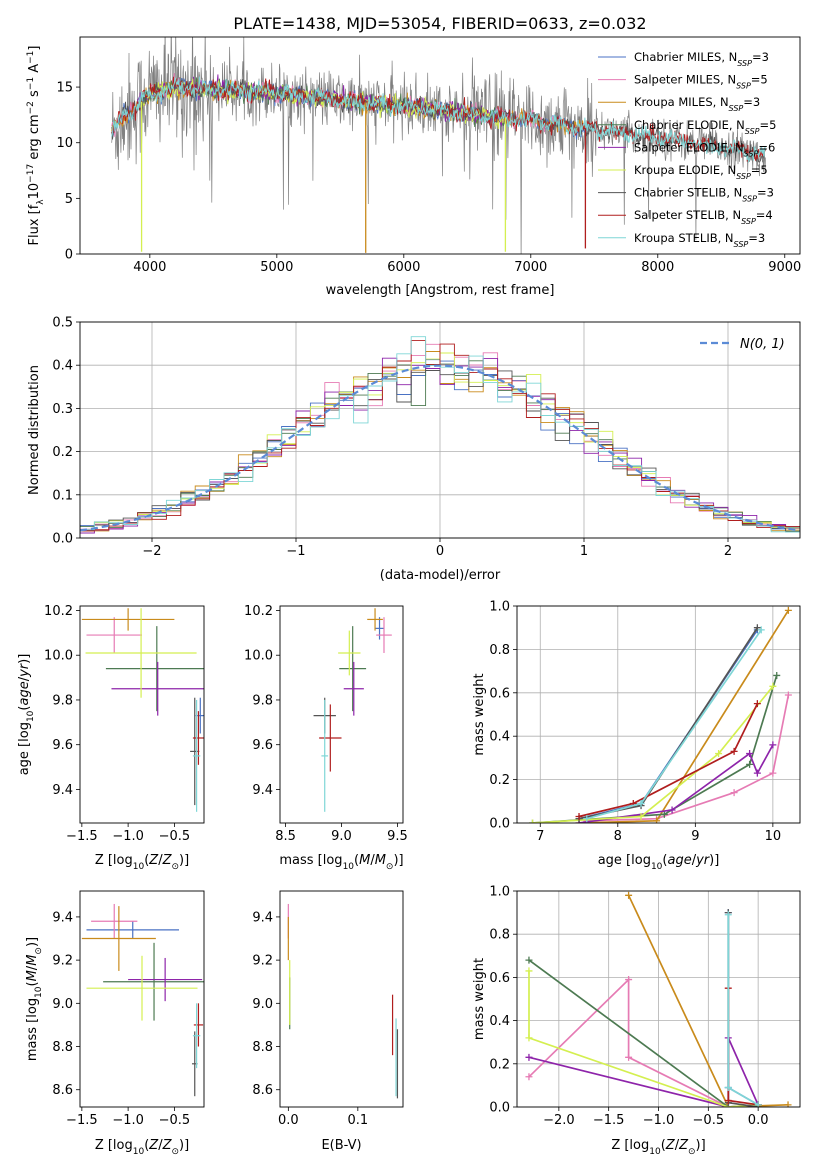 The image size is (819, 1170). Describe the element at coordinates (701, 172) in the screenshot. I see `legend-label: Kroupa ELODIE, NSSP=5` at that location.